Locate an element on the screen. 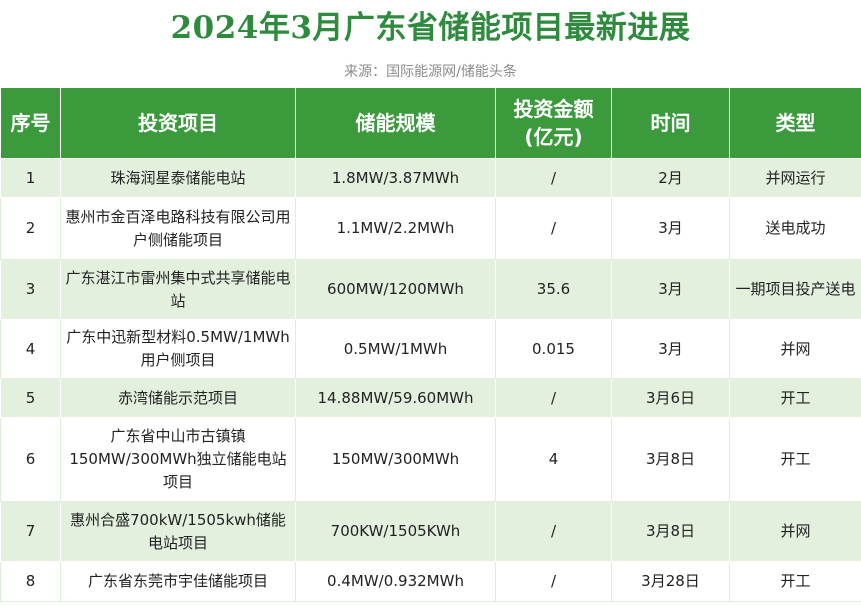 The width and height of the screenshot is (861, 605). cell-scale: 1.1MW/2.2MWh is located at coordinates (395, 228).